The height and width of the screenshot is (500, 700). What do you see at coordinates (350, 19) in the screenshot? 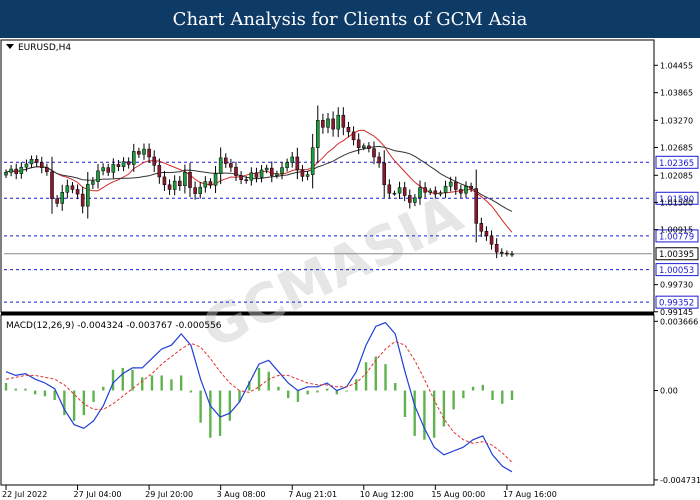
I see `page-title: Chart Analysis for Clients of GCM Asia` at bounding box center [350, 19].